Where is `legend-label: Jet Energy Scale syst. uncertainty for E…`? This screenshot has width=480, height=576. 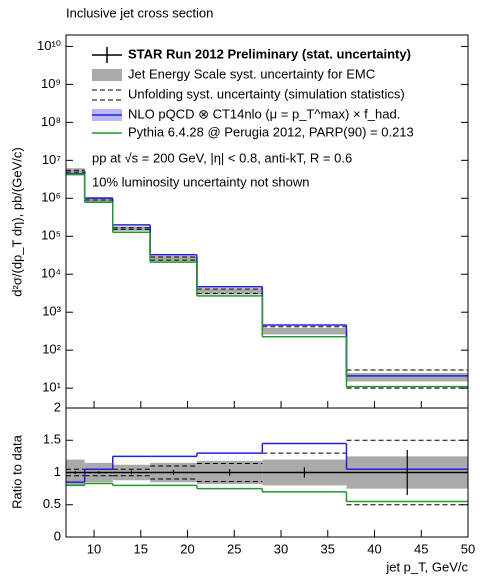 legend-label: Jet Energy Scale syst. uncertainty for E… is located at coordinates (251, 73).